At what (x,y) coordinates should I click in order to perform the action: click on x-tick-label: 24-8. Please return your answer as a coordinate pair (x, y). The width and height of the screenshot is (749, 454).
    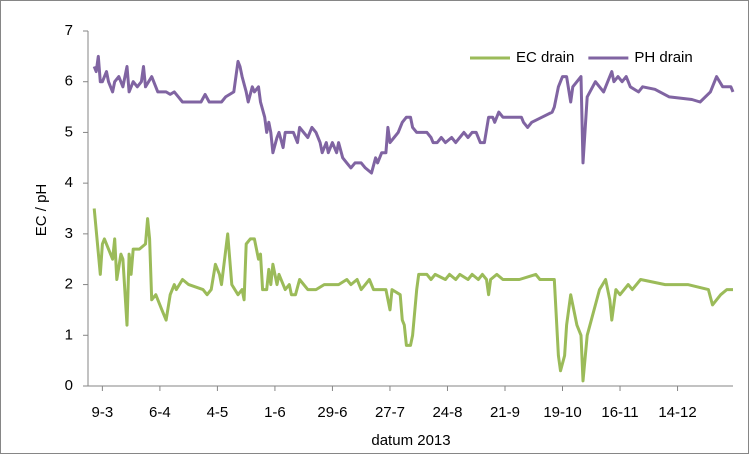
    Looking at the image, I should click on (447, 412).